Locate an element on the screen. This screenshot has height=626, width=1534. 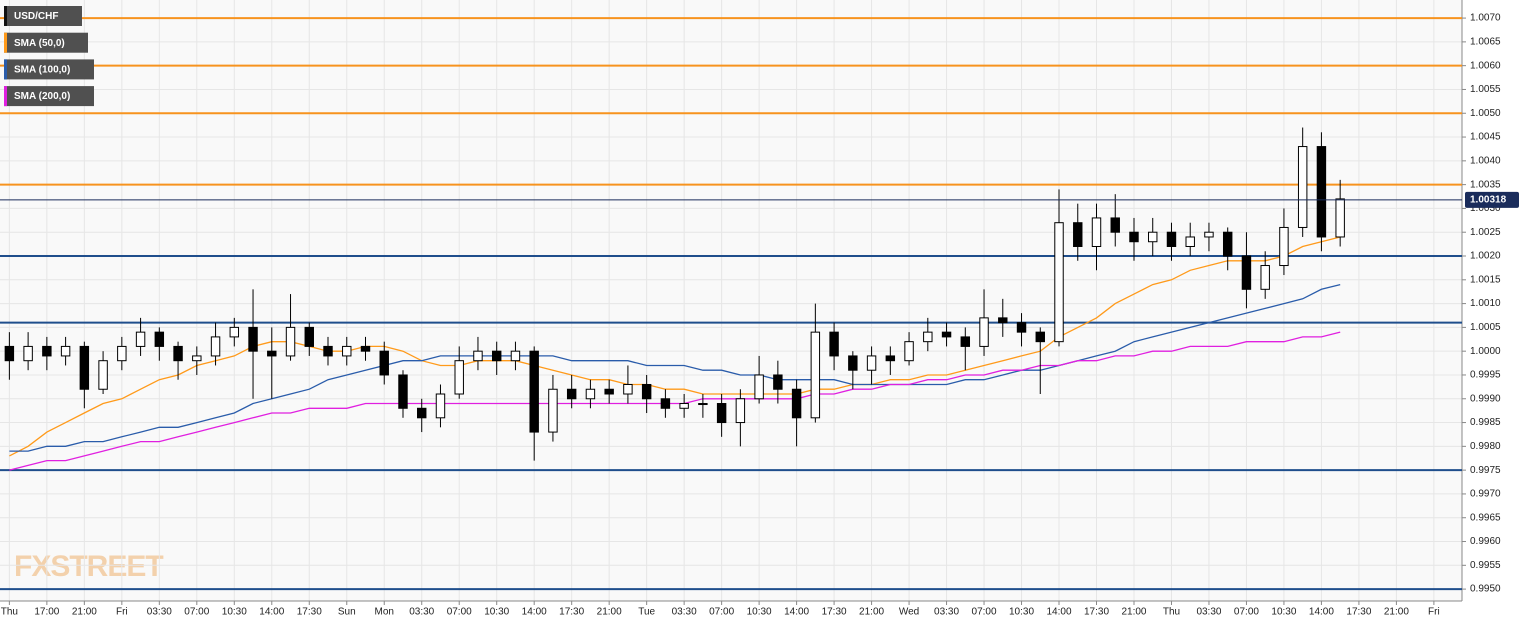
watermark: FXSTREET is located at coordinates (88, 566).